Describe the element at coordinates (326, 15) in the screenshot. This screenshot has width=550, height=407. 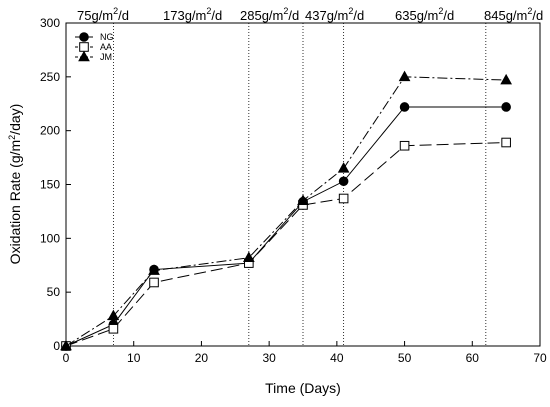
I see `loading-annotation-value: 437g/m` at that location.